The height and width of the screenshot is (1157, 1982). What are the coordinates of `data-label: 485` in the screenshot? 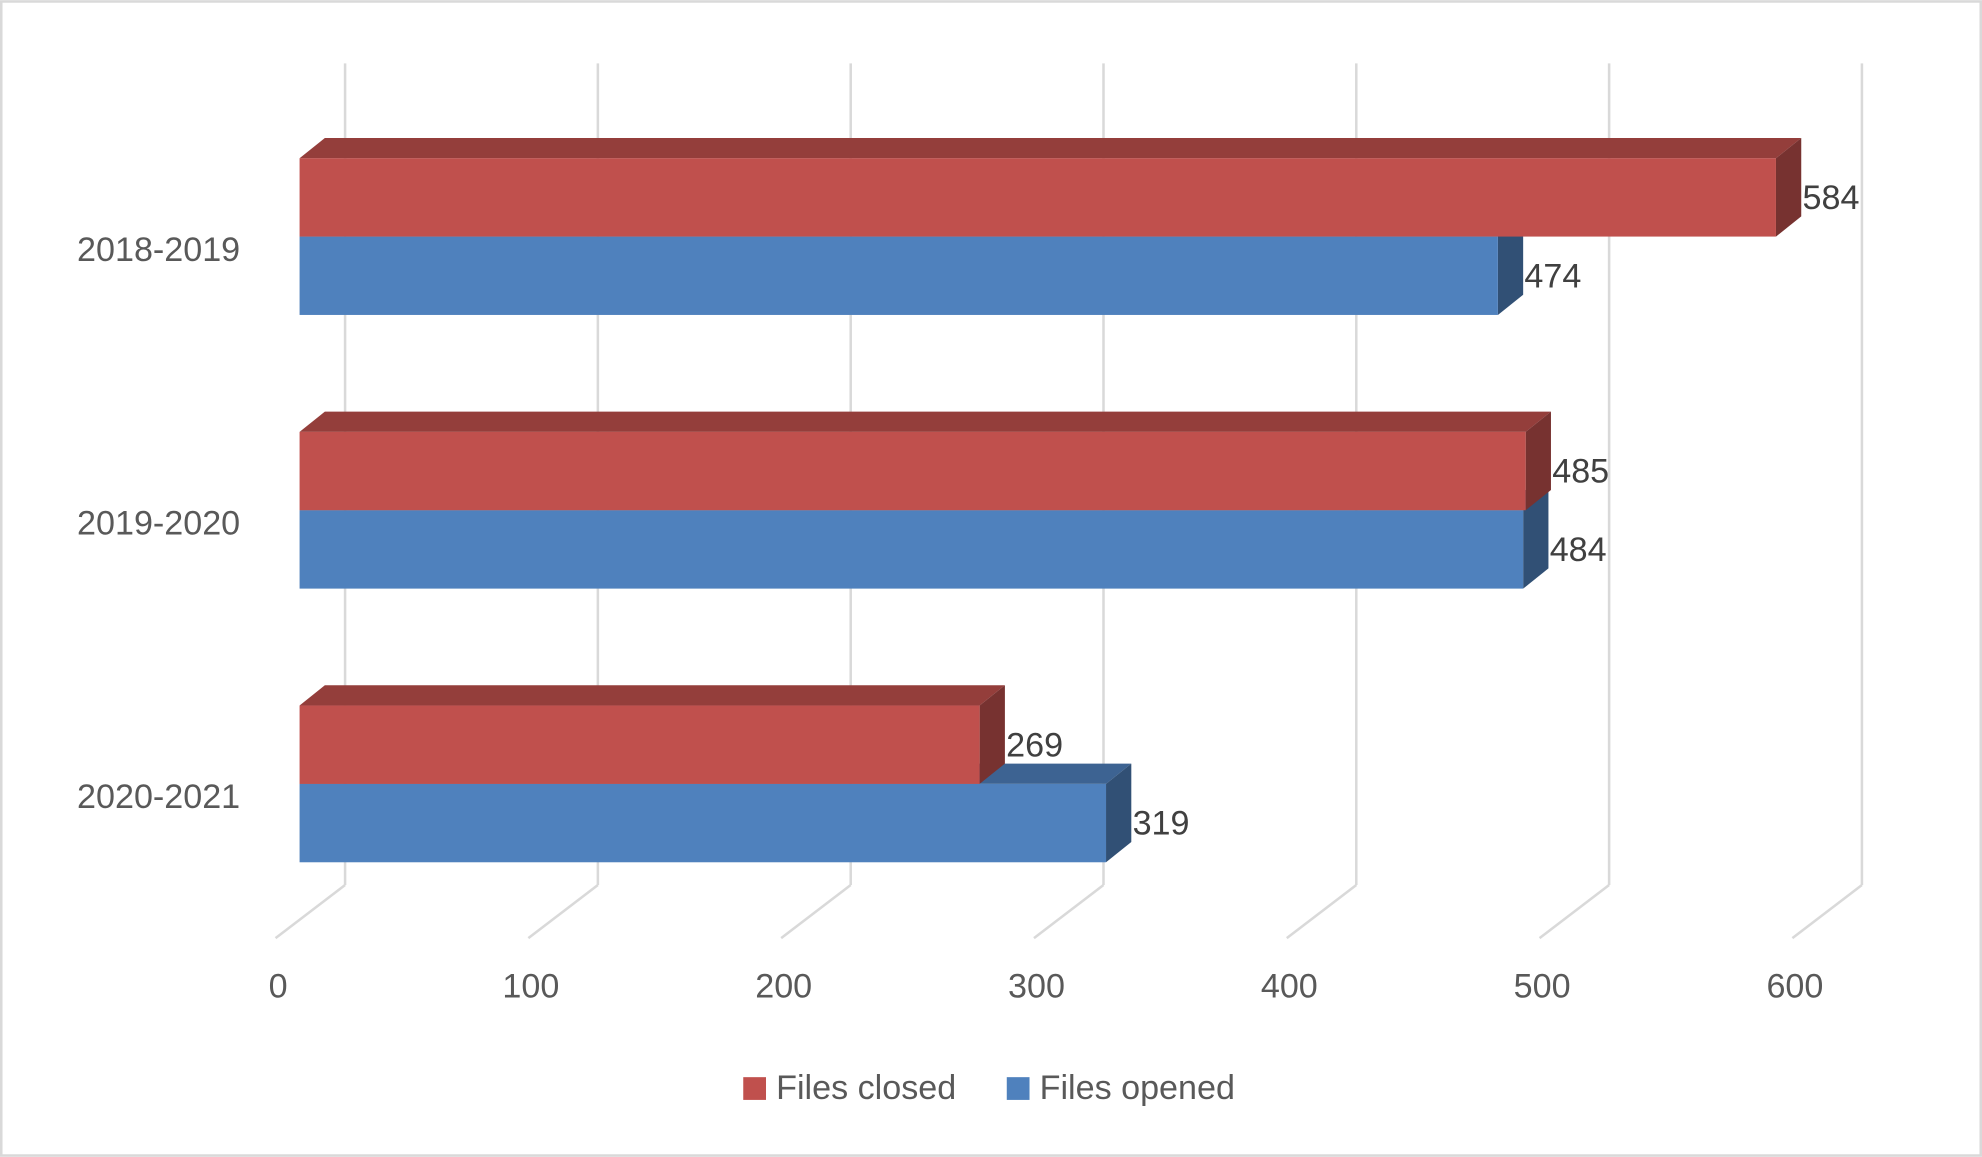 It's located at (1580, 472).